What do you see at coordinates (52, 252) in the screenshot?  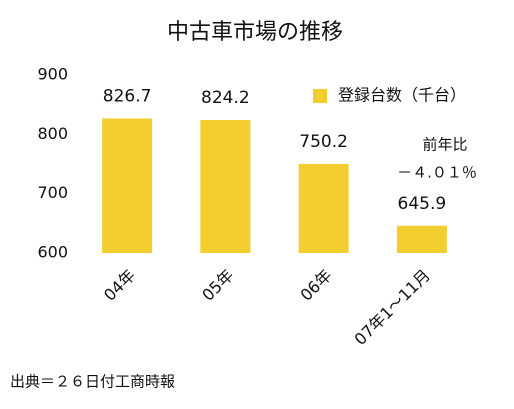 I see `y-tick-label: 600` at bounding box center [52, 252].